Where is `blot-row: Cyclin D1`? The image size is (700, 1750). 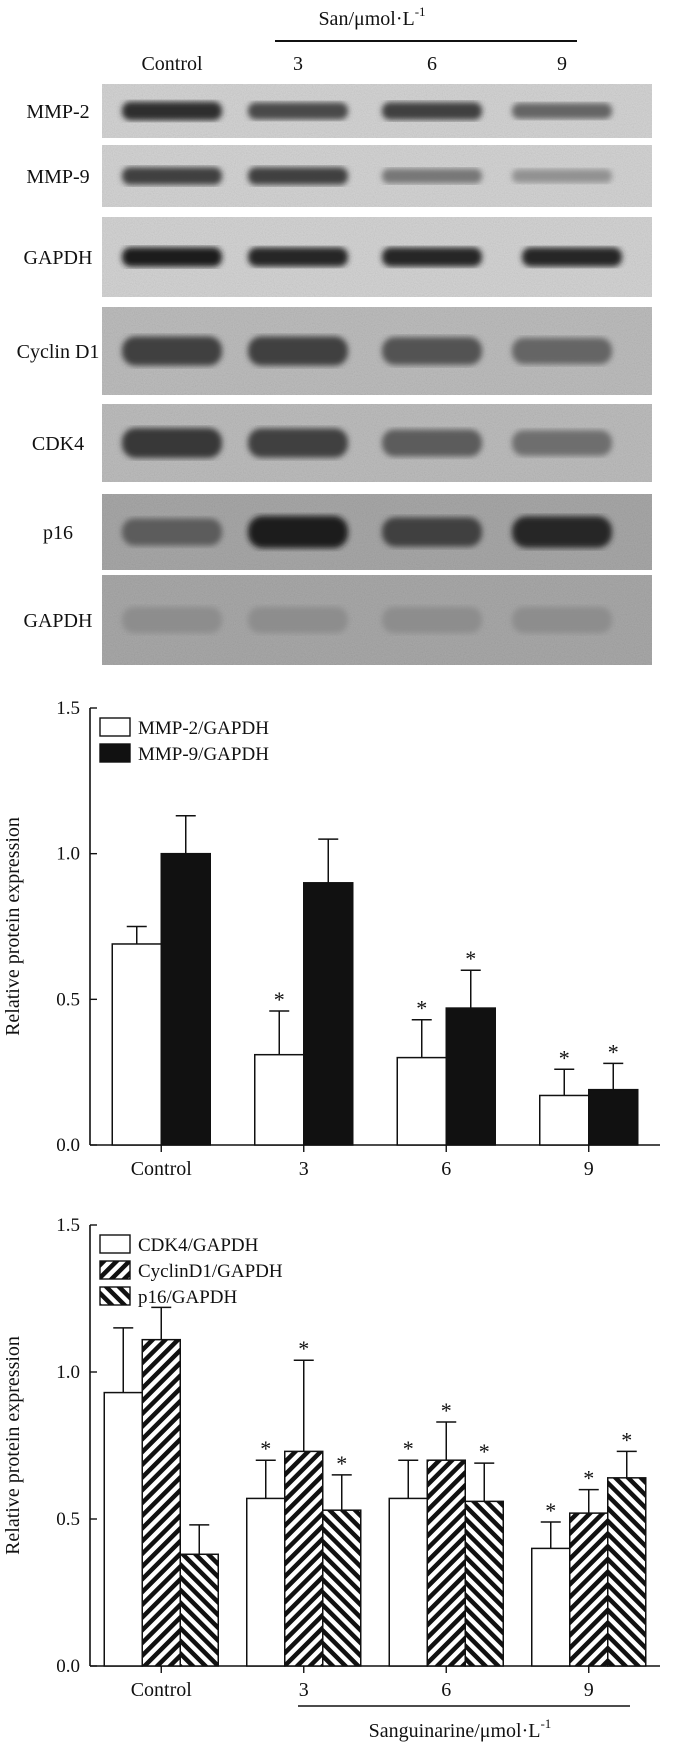 blot-row: Cyclin D1 is located at coordinates (334, 351).